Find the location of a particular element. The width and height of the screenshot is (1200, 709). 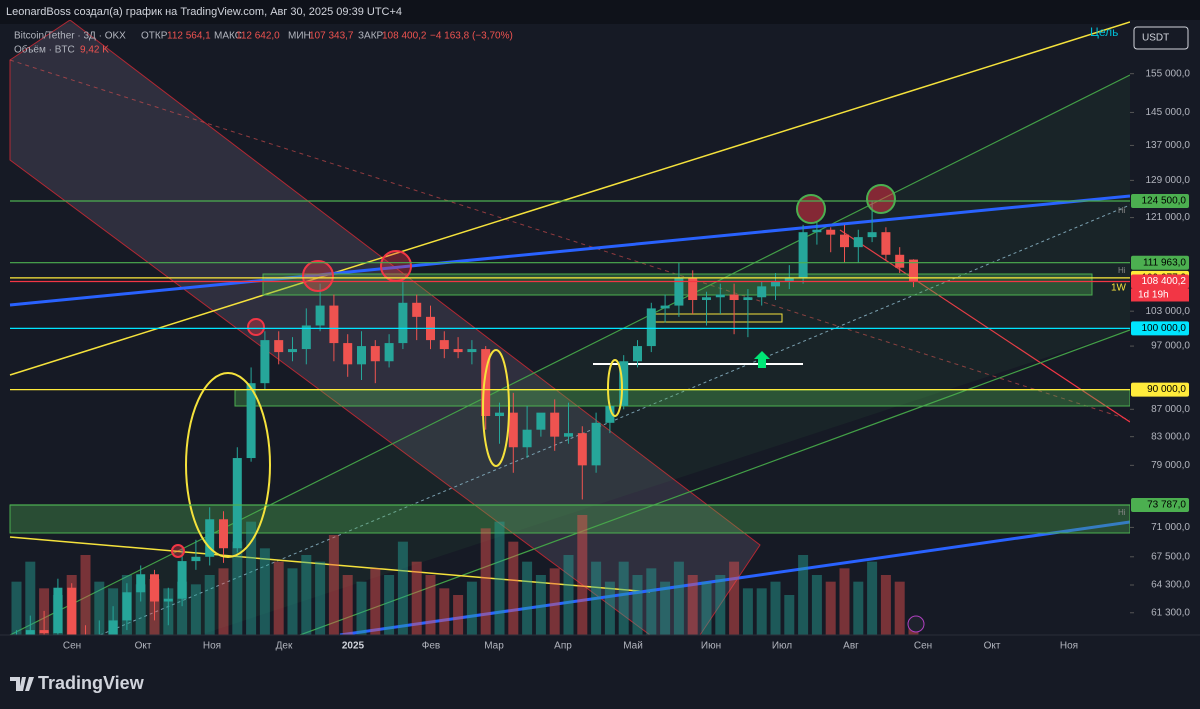

y-tick-label: 67 500,0 is located at coordinates (1170, 556).